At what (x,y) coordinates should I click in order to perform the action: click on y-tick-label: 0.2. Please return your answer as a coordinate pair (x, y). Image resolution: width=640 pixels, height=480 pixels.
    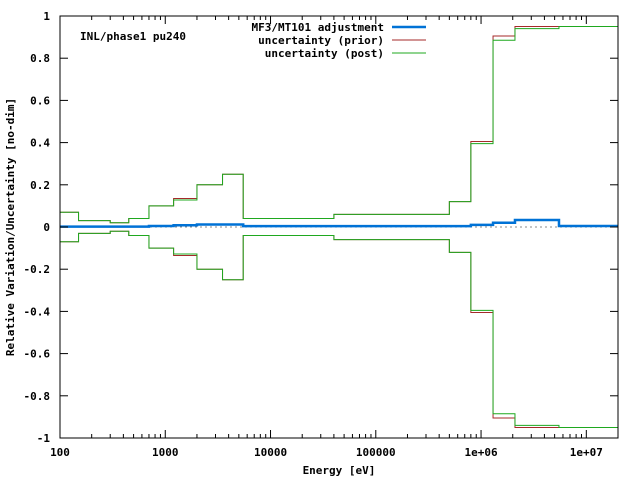
    Looking at the image, I should click on (40, 185).